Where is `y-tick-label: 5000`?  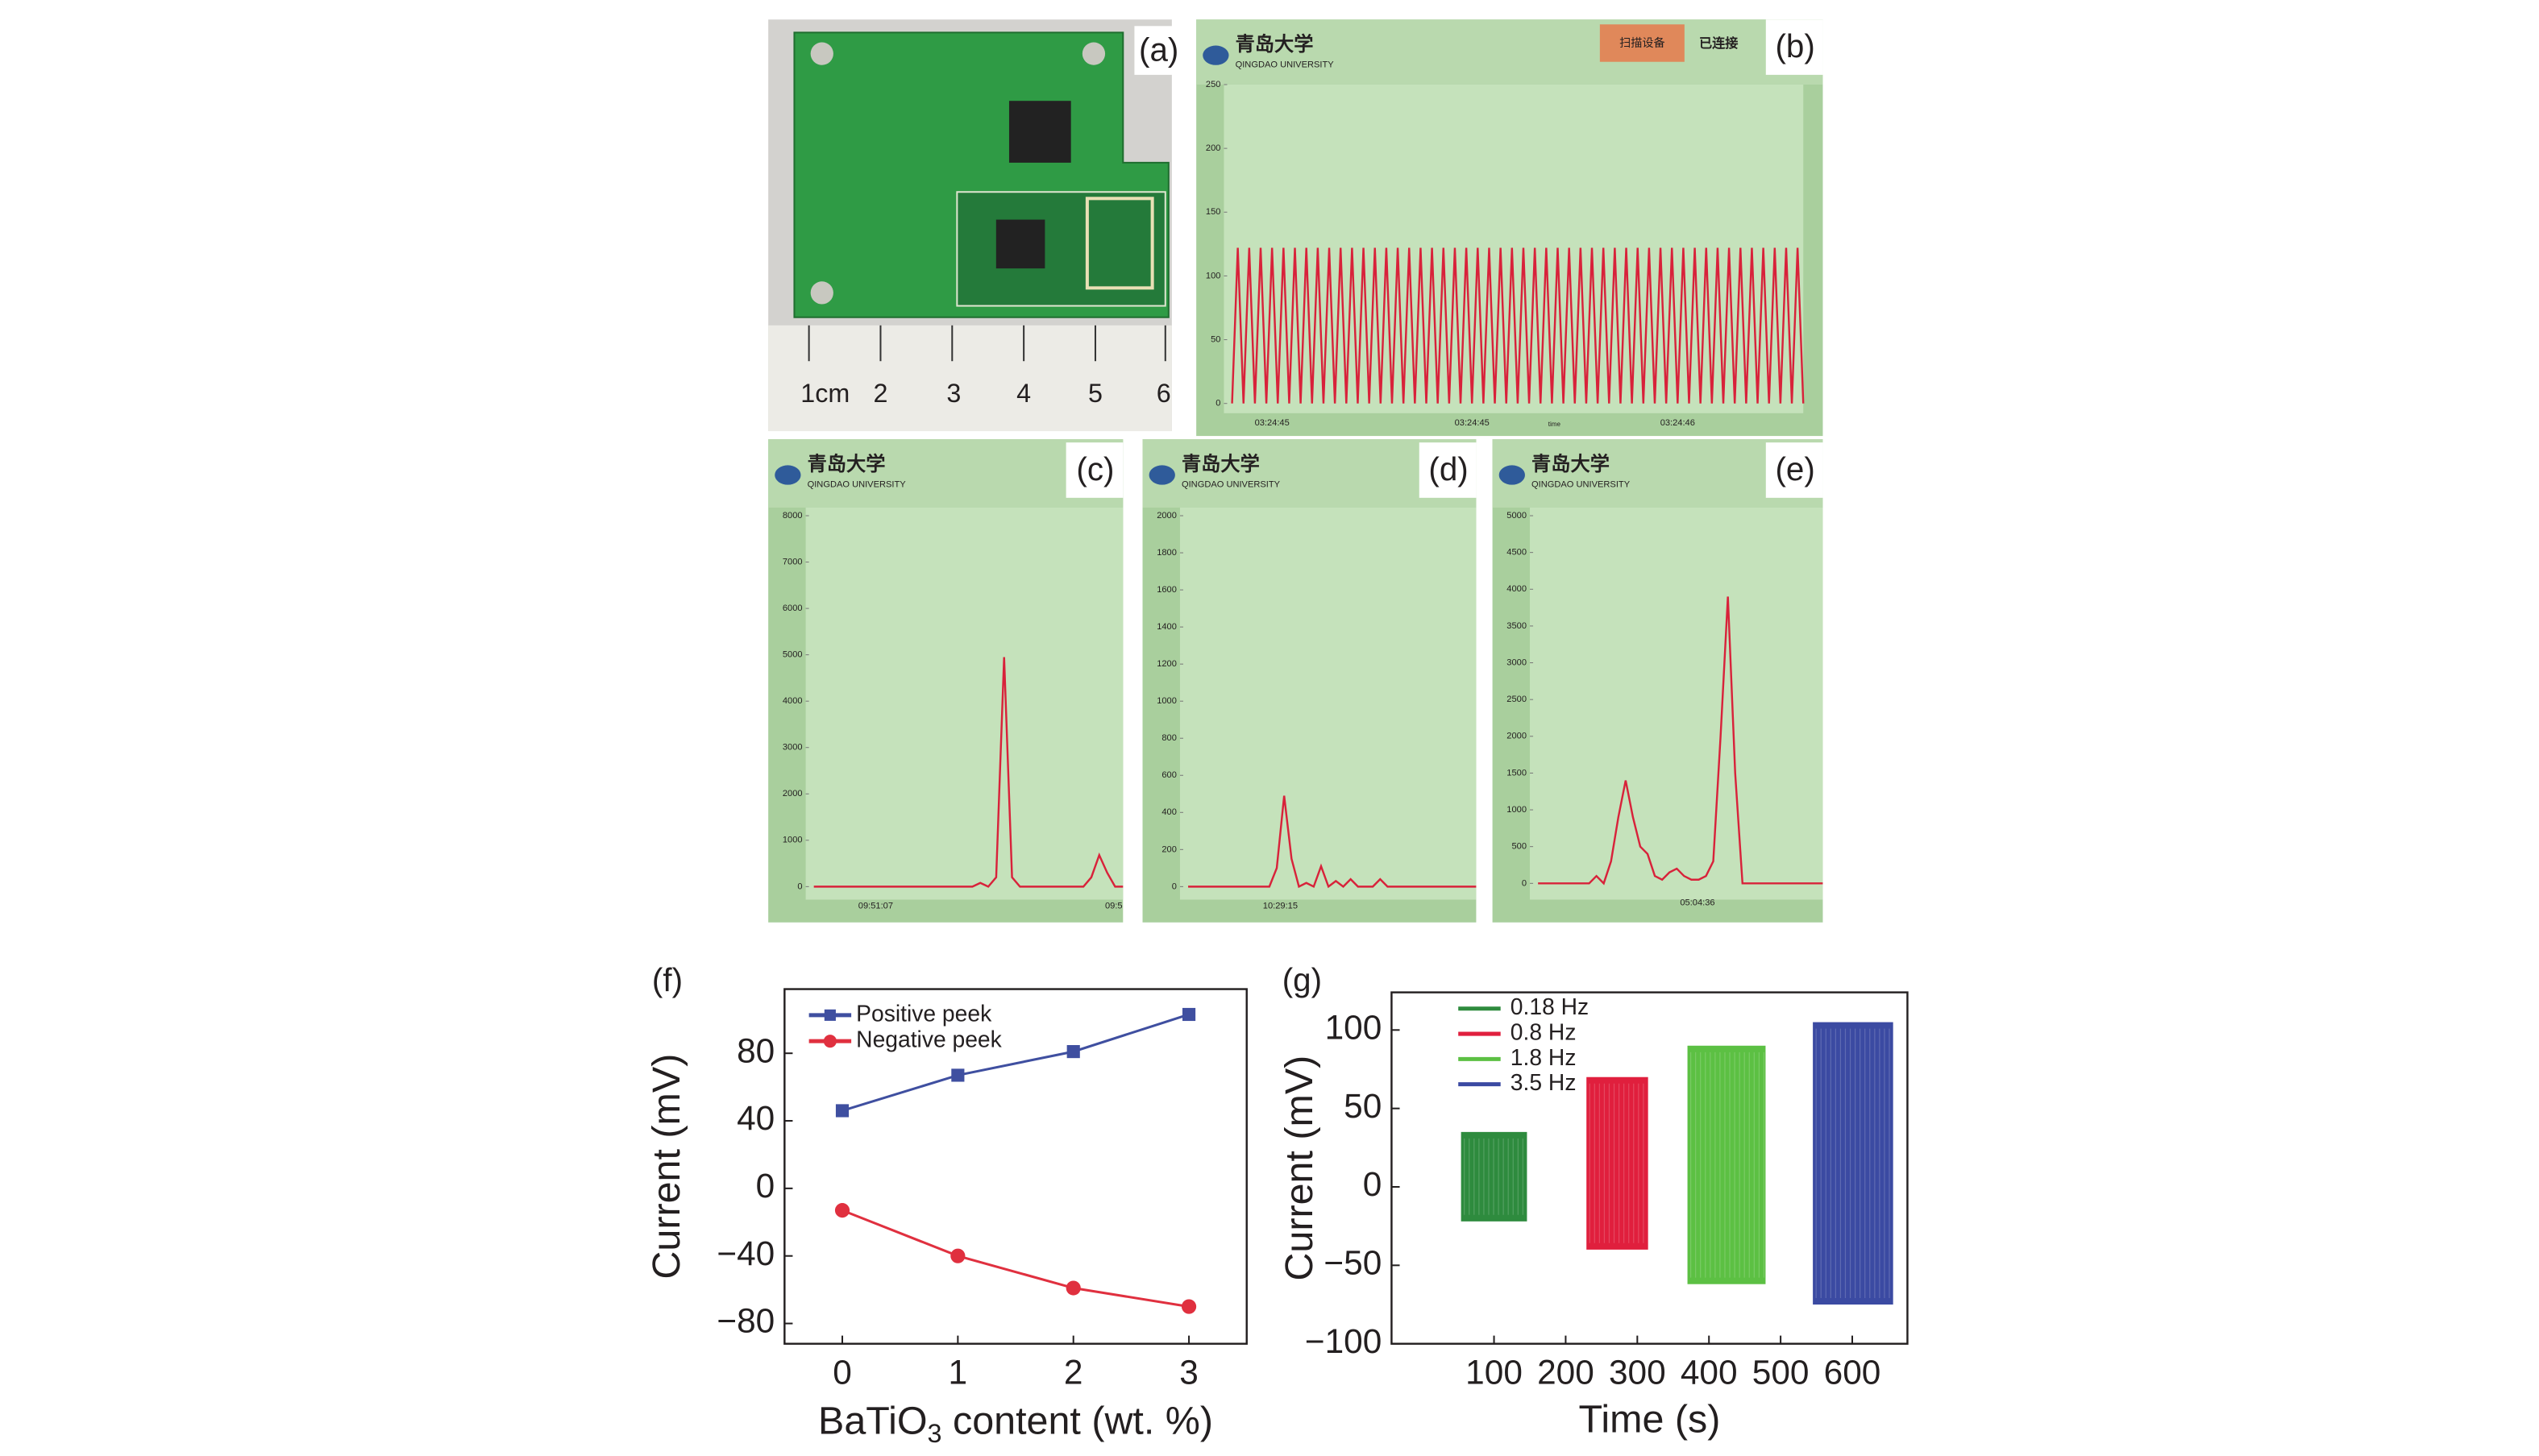 y-tick-label: 5000 is located at coordinates (1516, 516).